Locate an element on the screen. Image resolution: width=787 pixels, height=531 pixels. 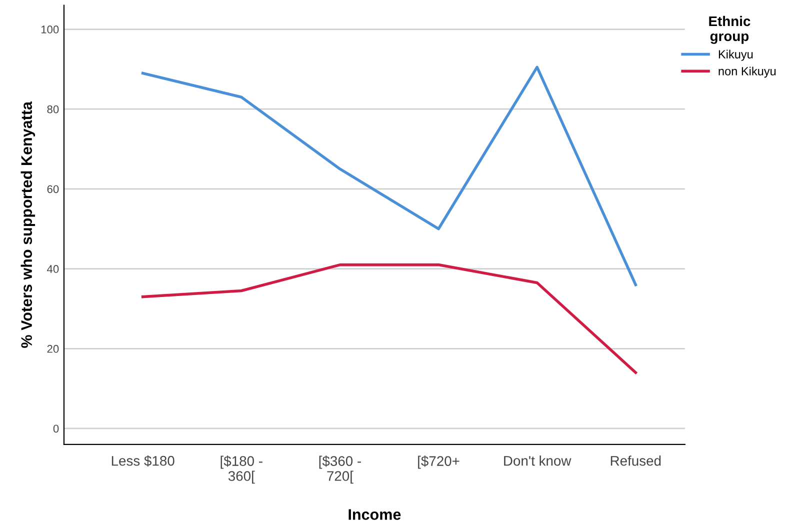
x-tick-label: Less $180 is located at coordinates (143, 461).